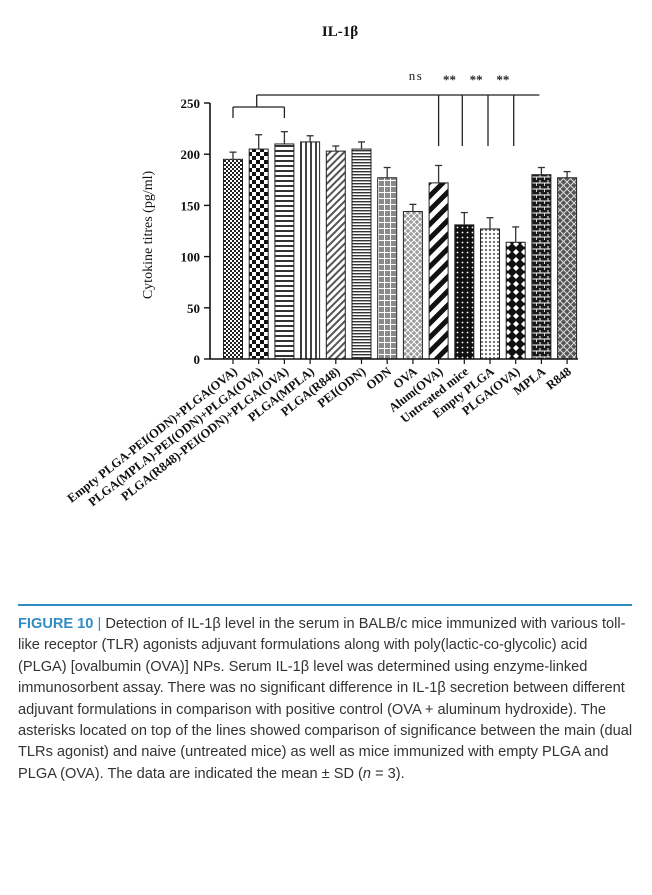  I want to click on y-axis-label: Cytokine titres (pg/ml), so click(148, 235).